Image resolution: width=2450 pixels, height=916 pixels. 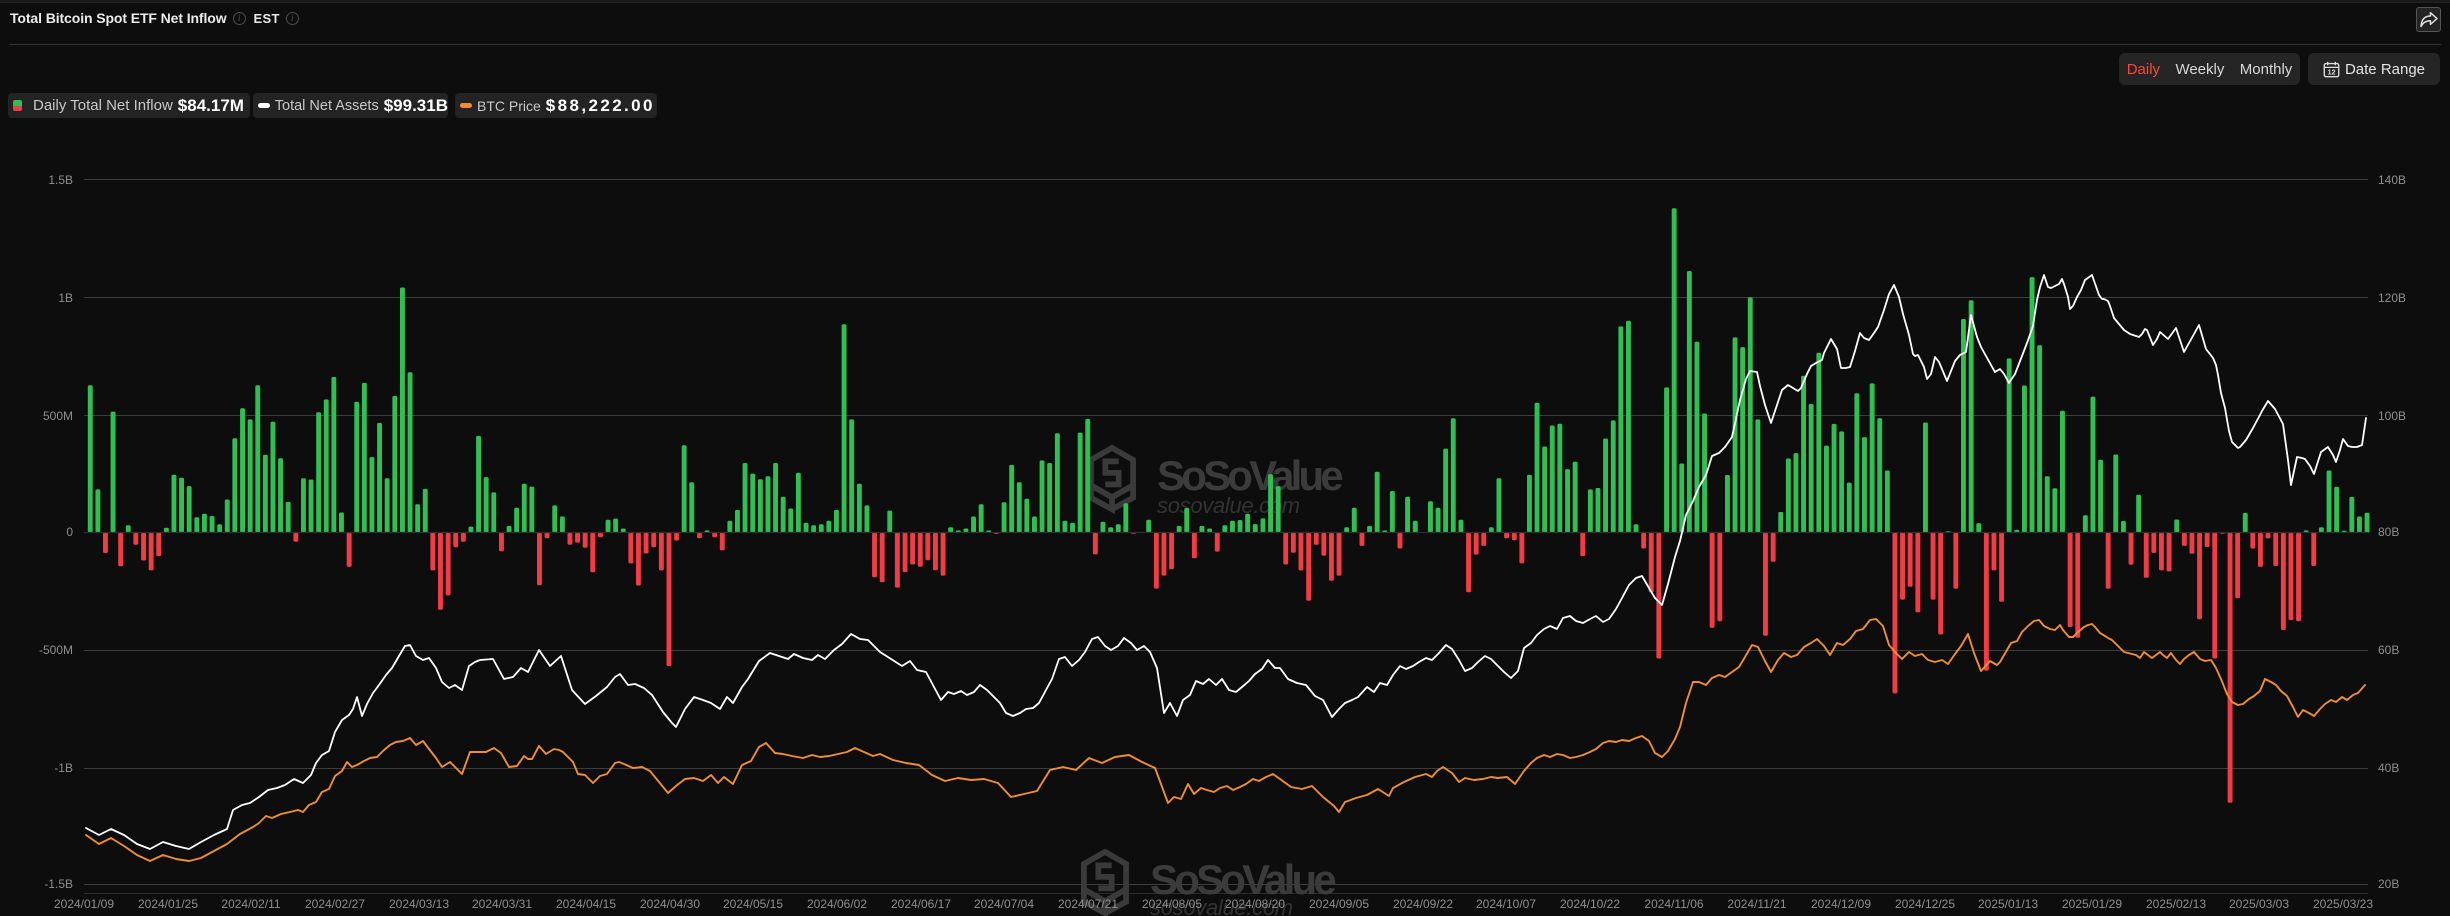 What do you see at coordinates (2392, 416) in the screenshot?
I see `svg-text: 100B` at bounding box center [2392, 416].